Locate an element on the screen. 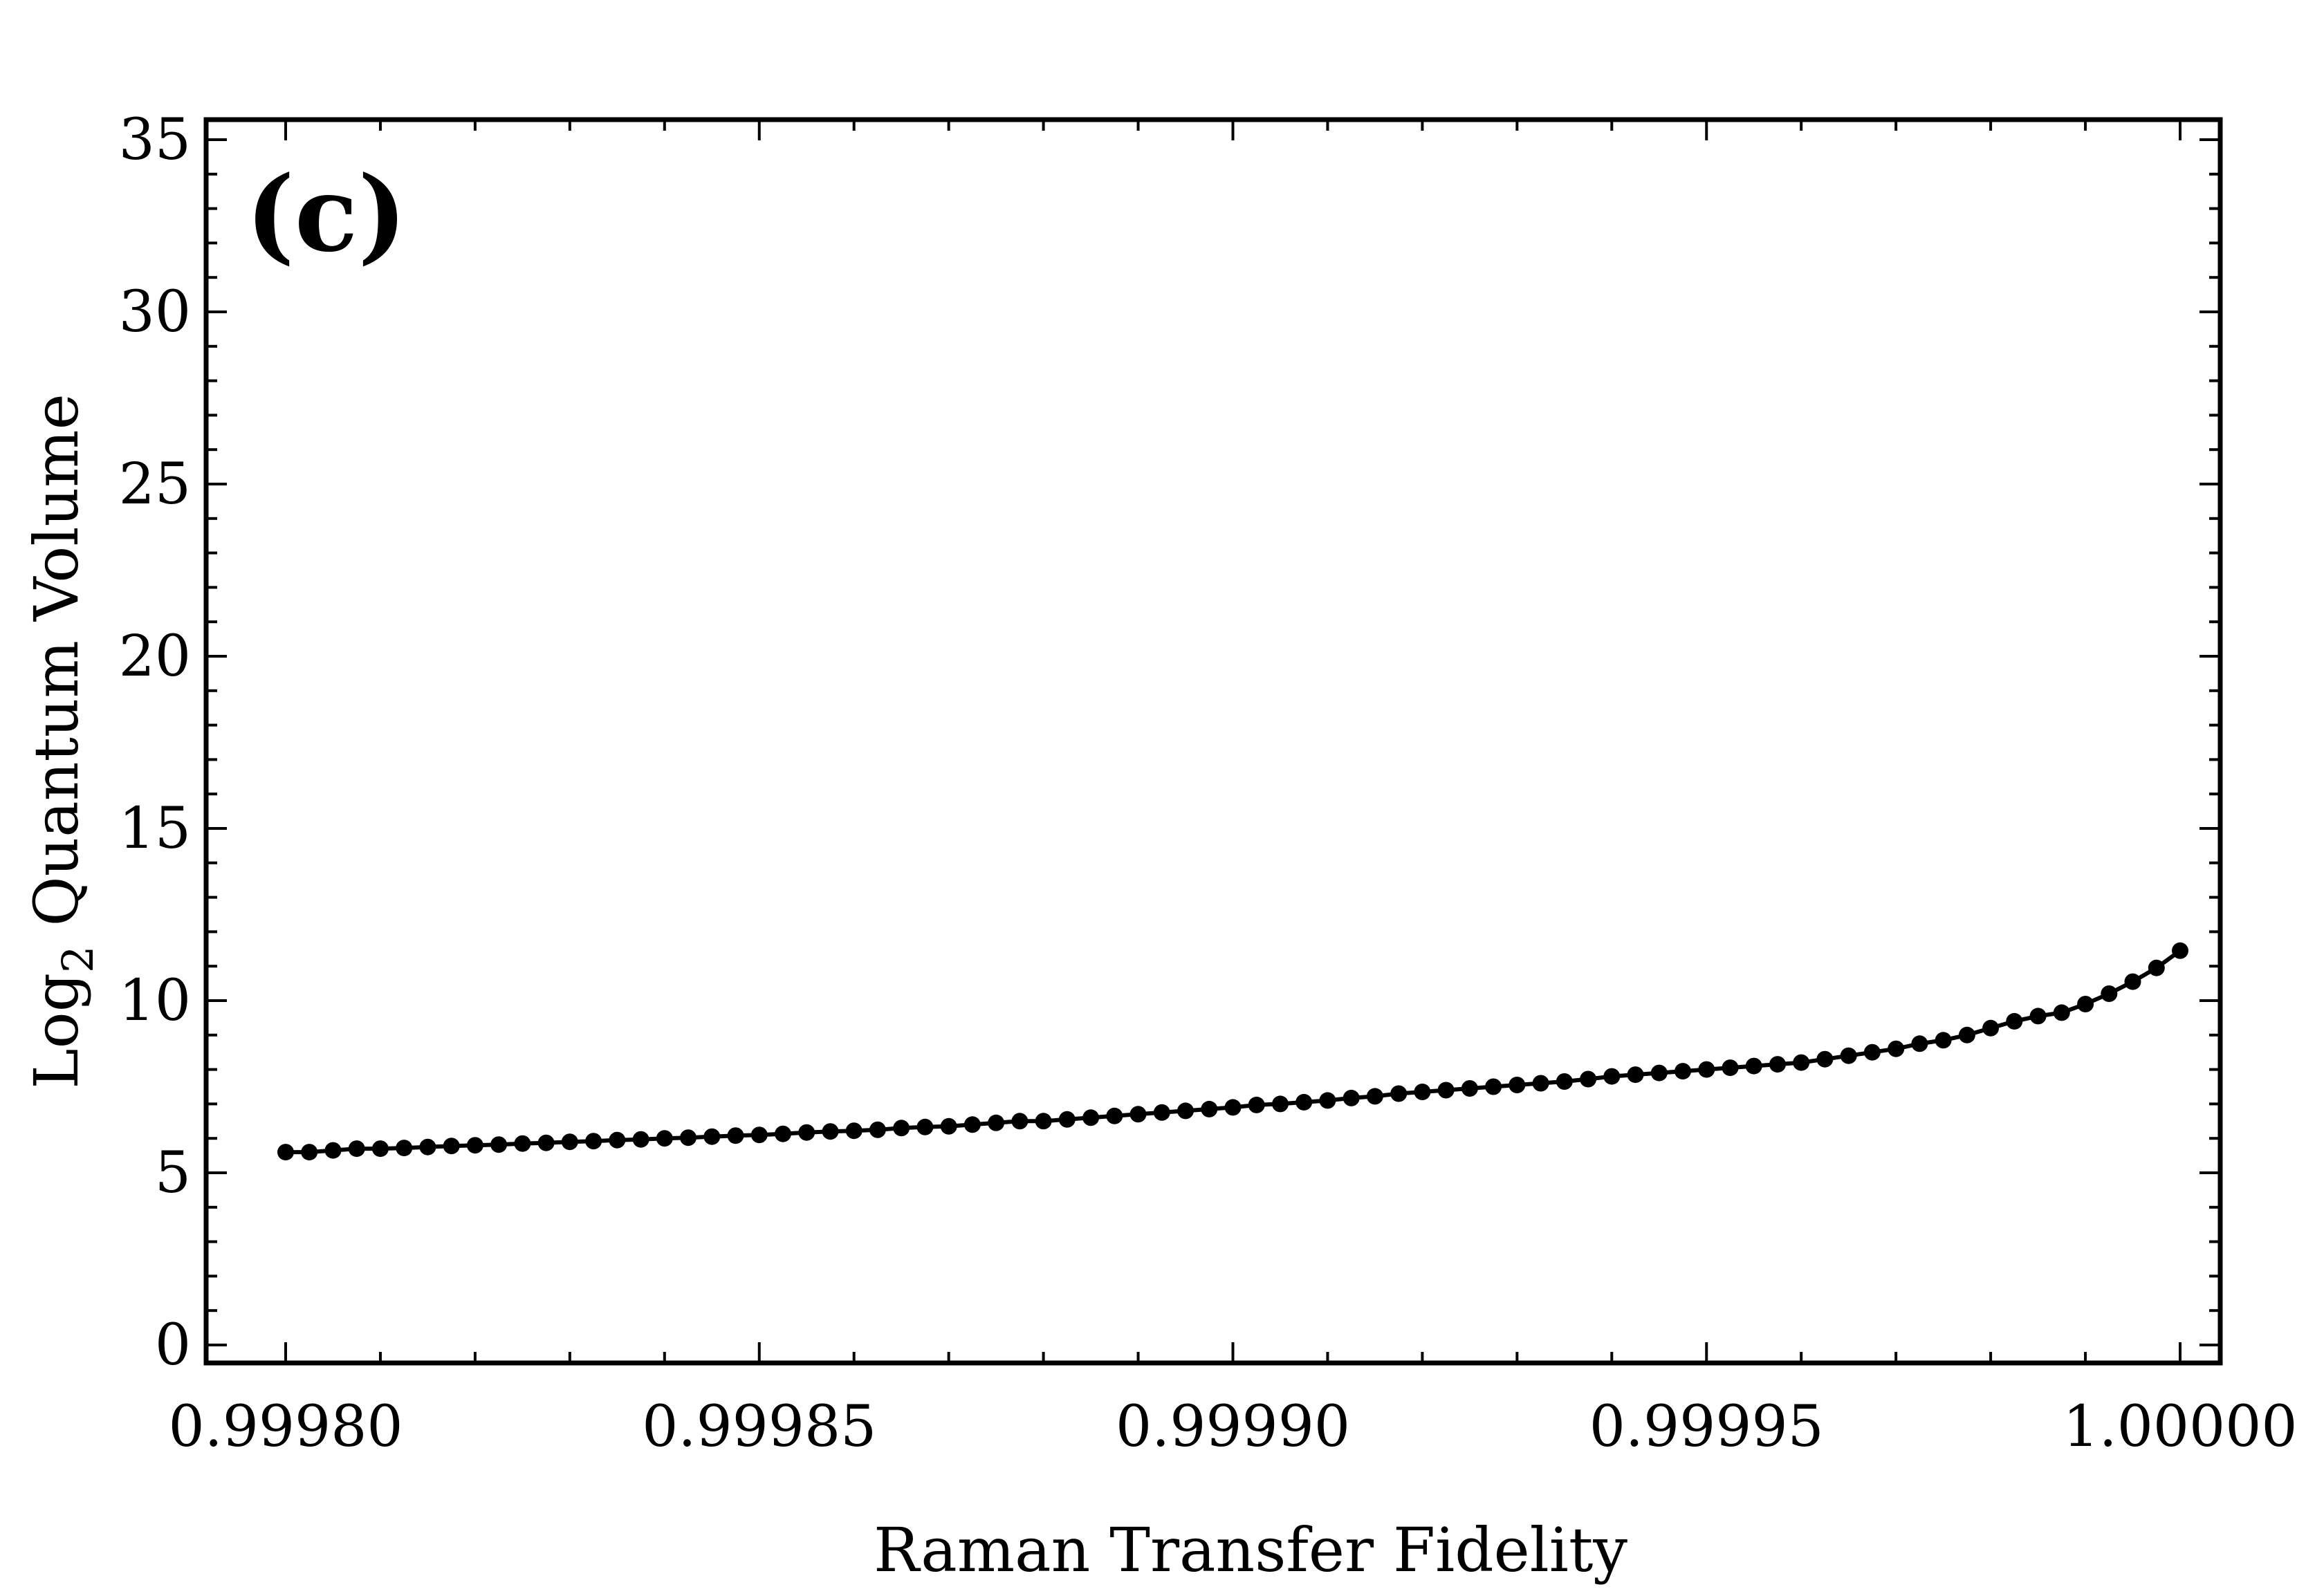 The image size is (2306, 1596). y-tick-label: 10 is located at coordinates (155, 1001).